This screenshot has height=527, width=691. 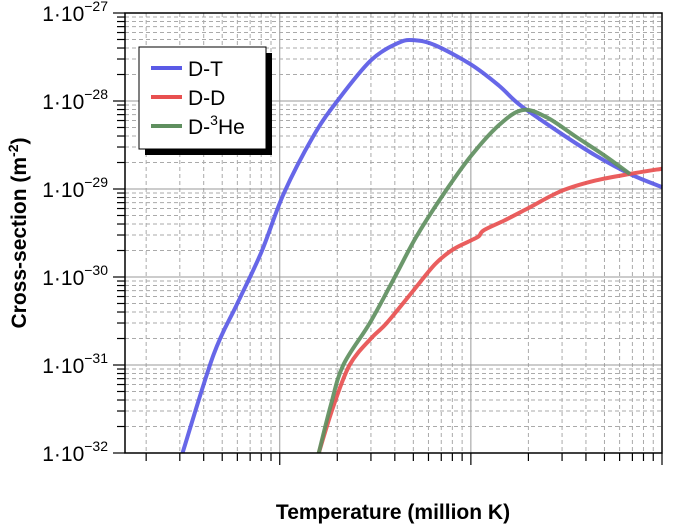 What do you see at coordinates (199, 127) in the screenshot?
I see `legend-label-main: D-` at bounding box center [199, 127].